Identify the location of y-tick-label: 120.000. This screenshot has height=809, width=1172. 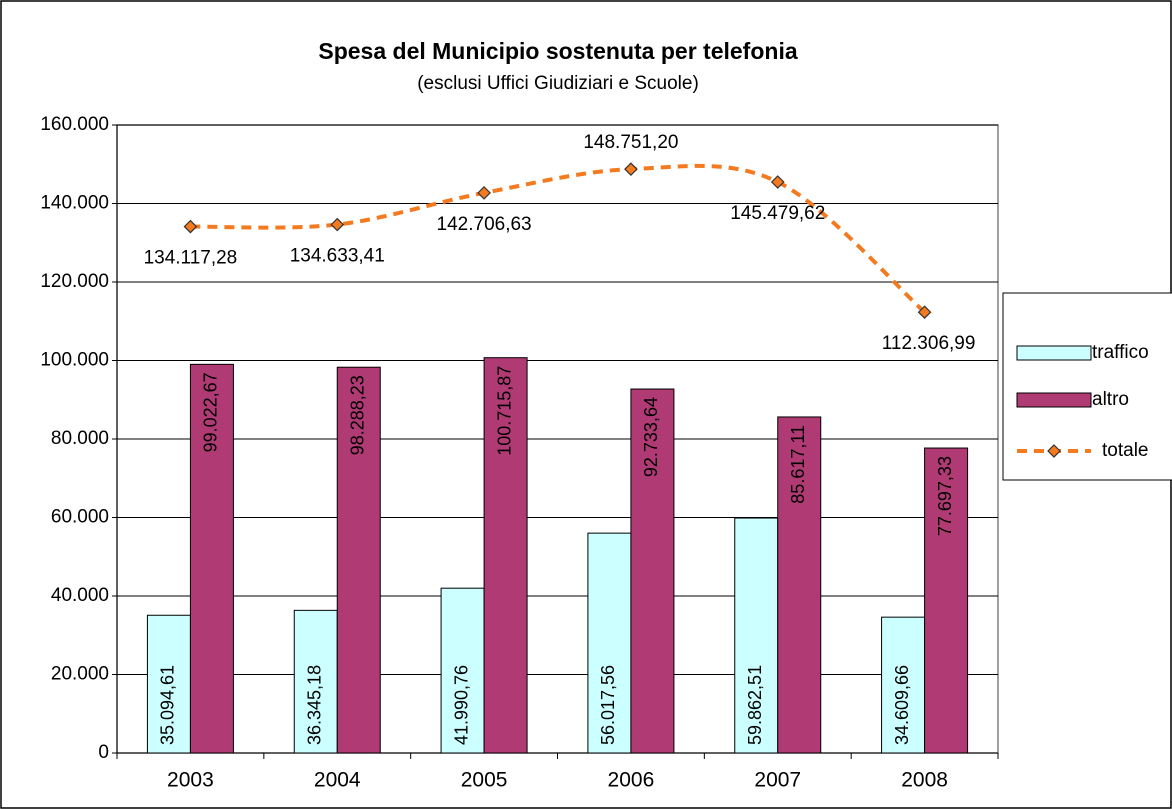
(74, 281).